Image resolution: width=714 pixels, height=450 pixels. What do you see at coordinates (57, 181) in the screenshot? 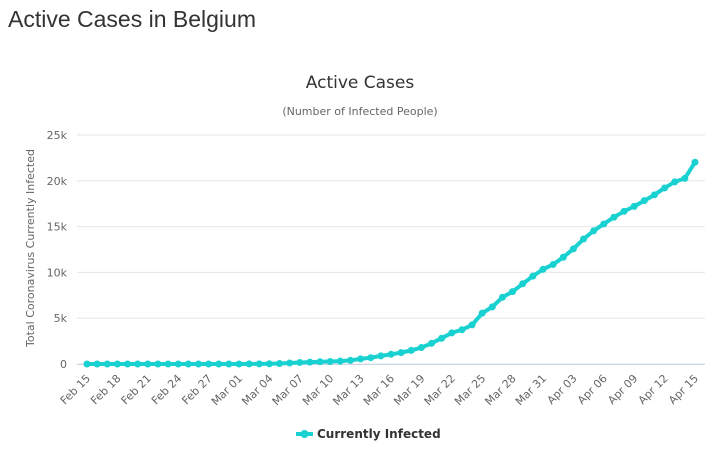
I see `y-tick-label: 20k` at bounding box center [57, 181].